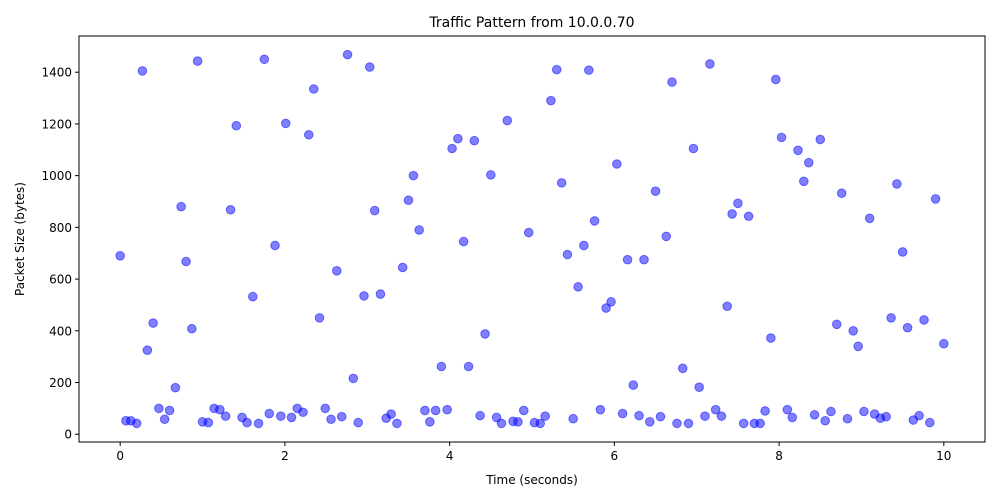 This screenshot has height=500, width=1000. What do you see at coordinates (56, 176) in the screenshot?
I see `y-tick-label: 1000` at bounding box center [56, 176].